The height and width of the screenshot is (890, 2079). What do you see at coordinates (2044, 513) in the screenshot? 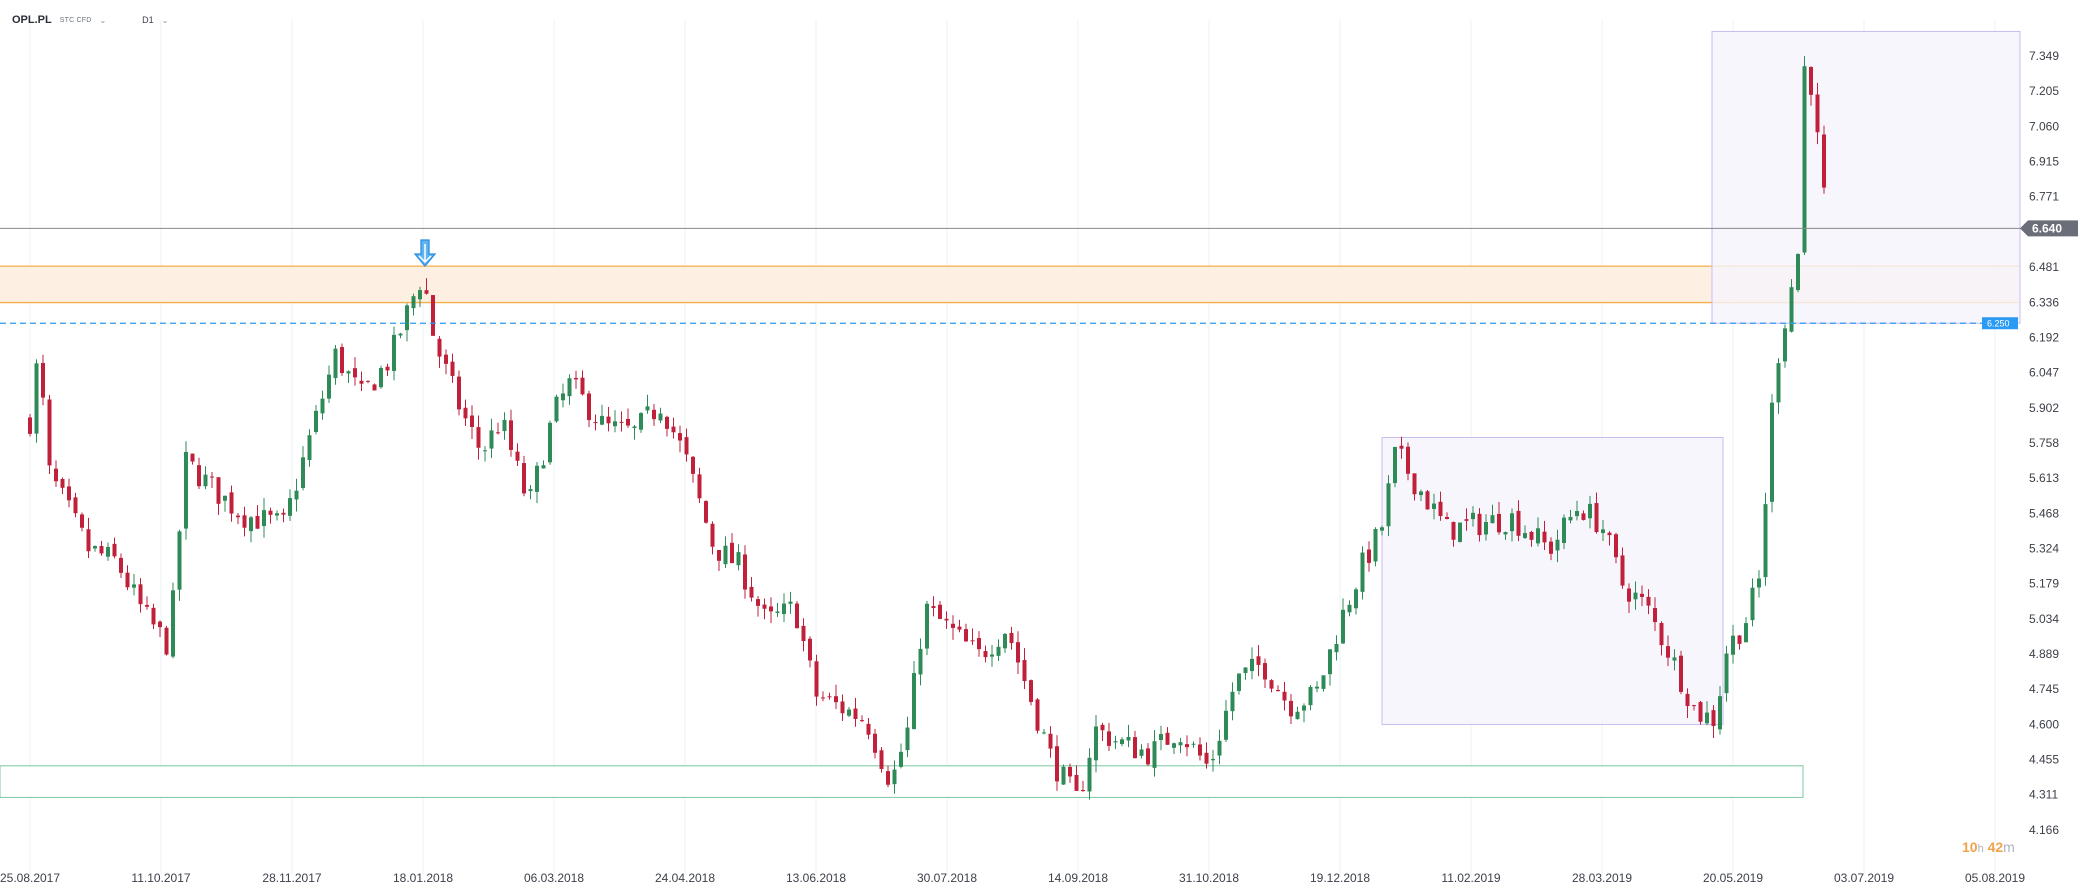
I see `y-tick-label: 5.468` at bounding box center [2044, 513].